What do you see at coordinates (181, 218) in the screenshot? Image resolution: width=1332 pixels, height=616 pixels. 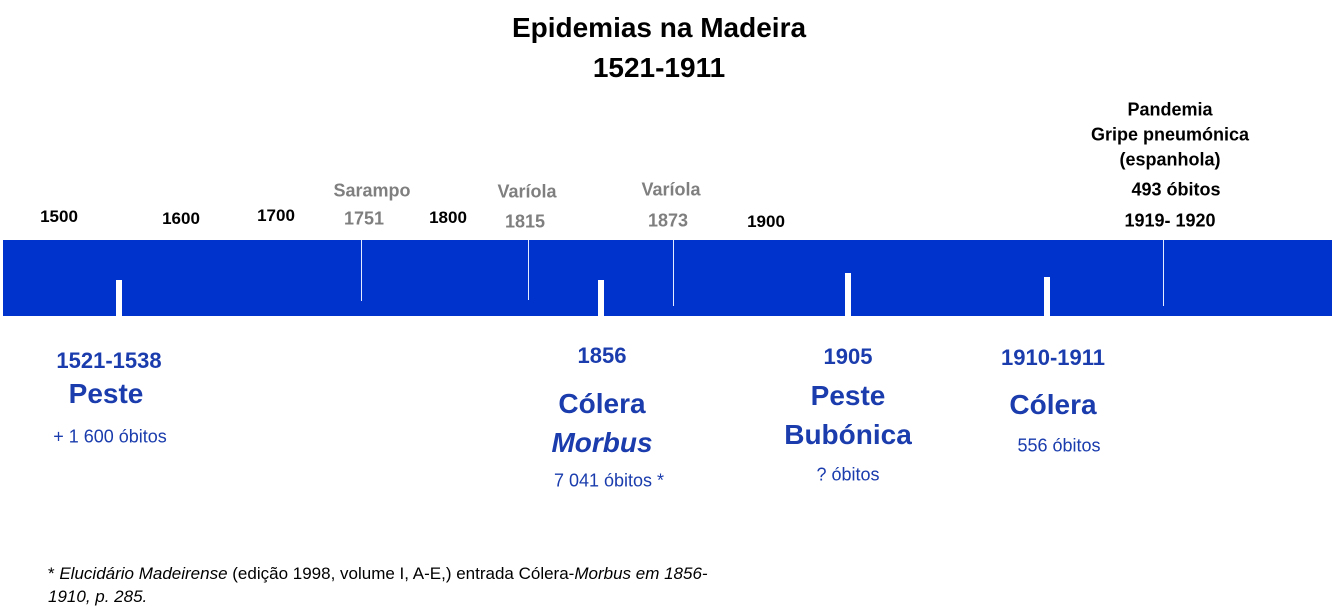 I see `century-label: 1600` at bounding box center [181, 218].